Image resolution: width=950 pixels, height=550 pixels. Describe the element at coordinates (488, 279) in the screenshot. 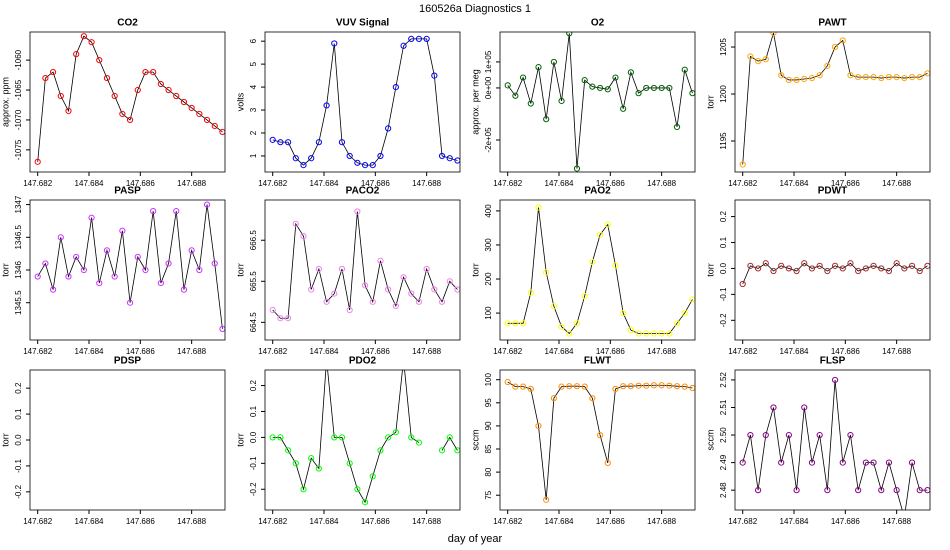

I see `y-tick-label: 200` at that location.